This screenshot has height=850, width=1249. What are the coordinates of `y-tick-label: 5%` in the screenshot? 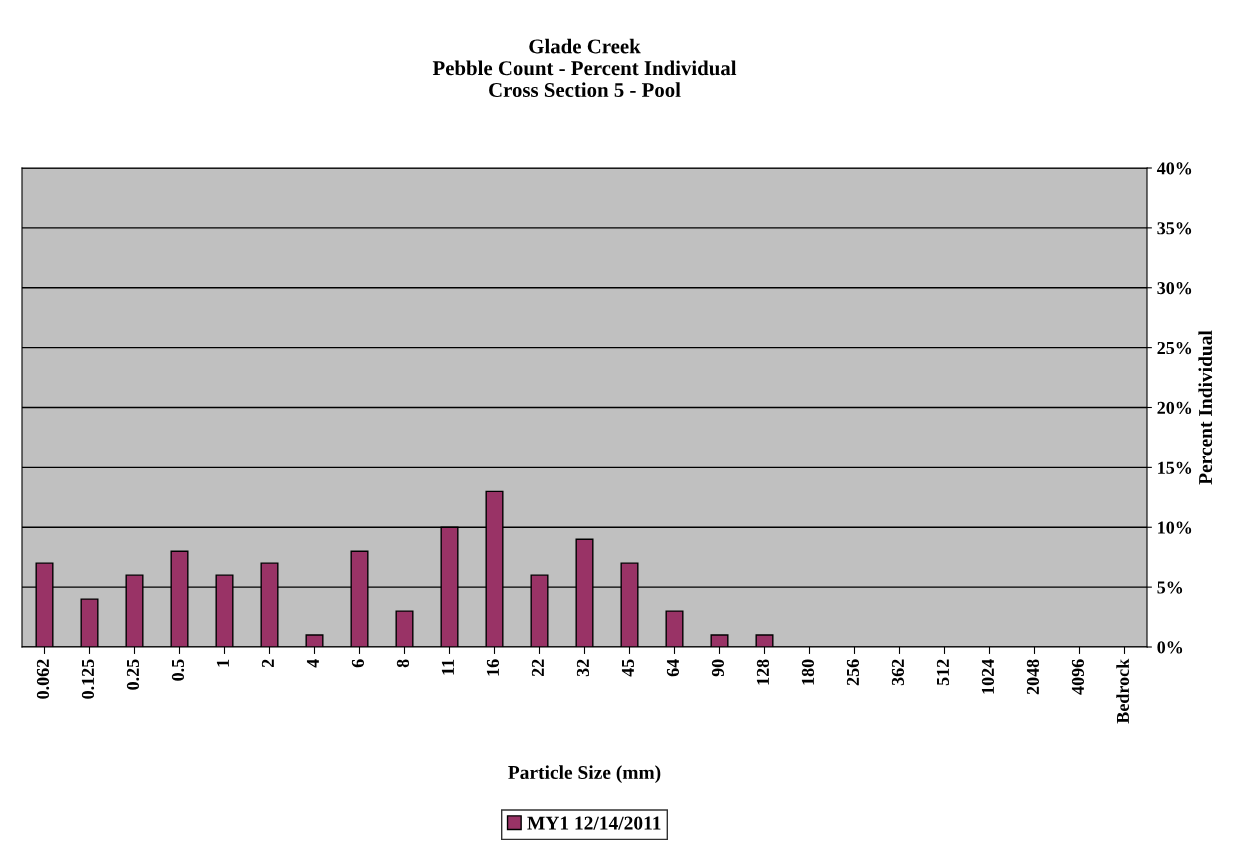 It's located at (1170, 587).